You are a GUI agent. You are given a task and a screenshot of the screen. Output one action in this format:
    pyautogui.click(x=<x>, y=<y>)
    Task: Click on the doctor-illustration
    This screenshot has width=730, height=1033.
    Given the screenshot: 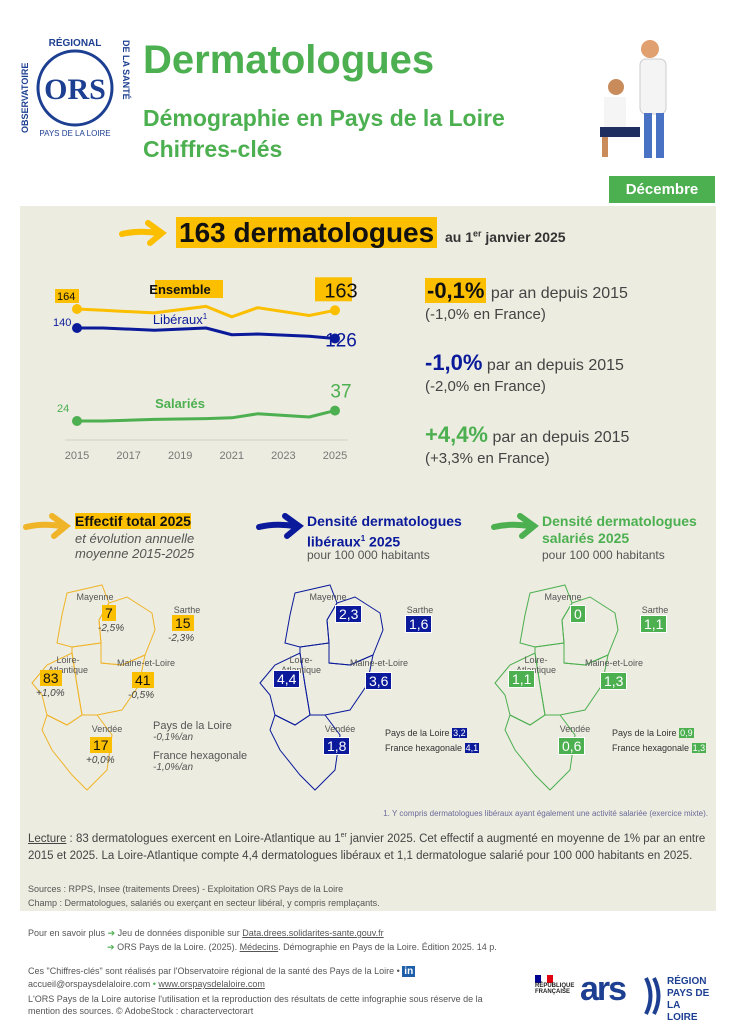 What is the action you would take?
    pyautogui.click(x=637, y=99)
    